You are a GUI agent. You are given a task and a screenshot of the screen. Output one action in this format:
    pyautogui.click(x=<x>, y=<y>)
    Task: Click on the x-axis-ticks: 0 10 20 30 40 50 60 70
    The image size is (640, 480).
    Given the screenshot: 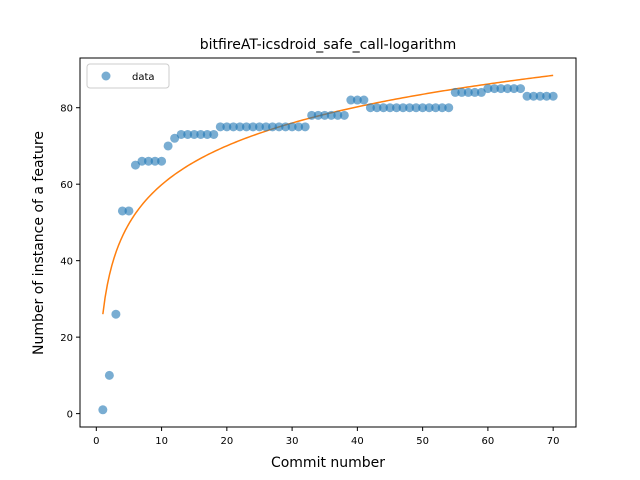 What is the action you would take?
    pyautogui.click(x=326, y=437)
    